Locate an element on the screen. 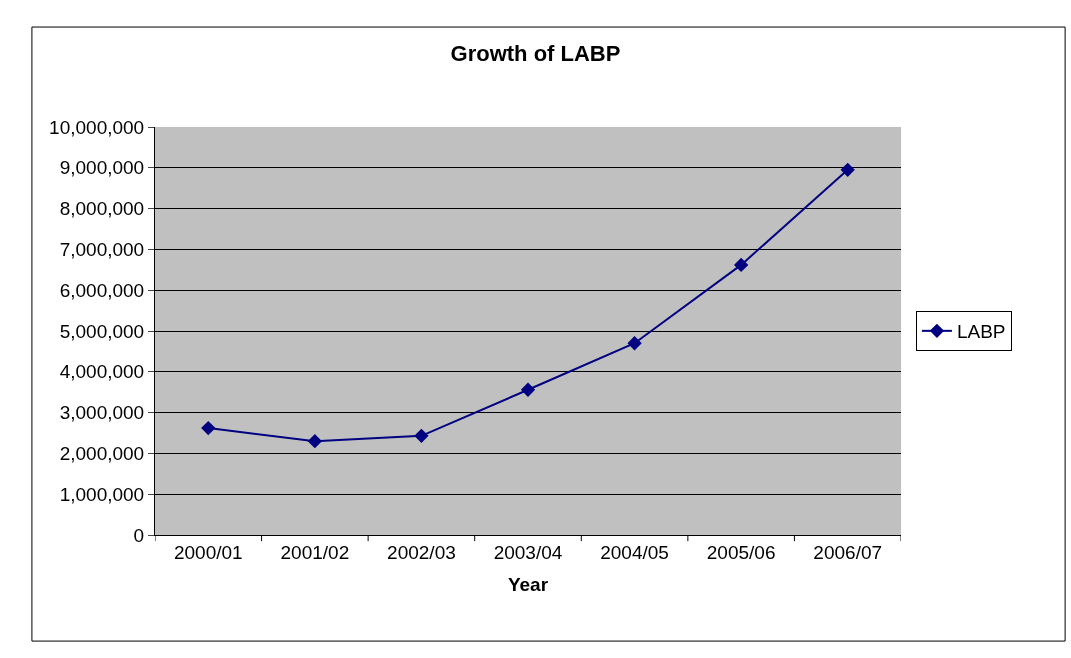 The height and width of the screenshot is (658, 1071). y-tick-label: 1,000,000 is located at coordinates (102, 494).